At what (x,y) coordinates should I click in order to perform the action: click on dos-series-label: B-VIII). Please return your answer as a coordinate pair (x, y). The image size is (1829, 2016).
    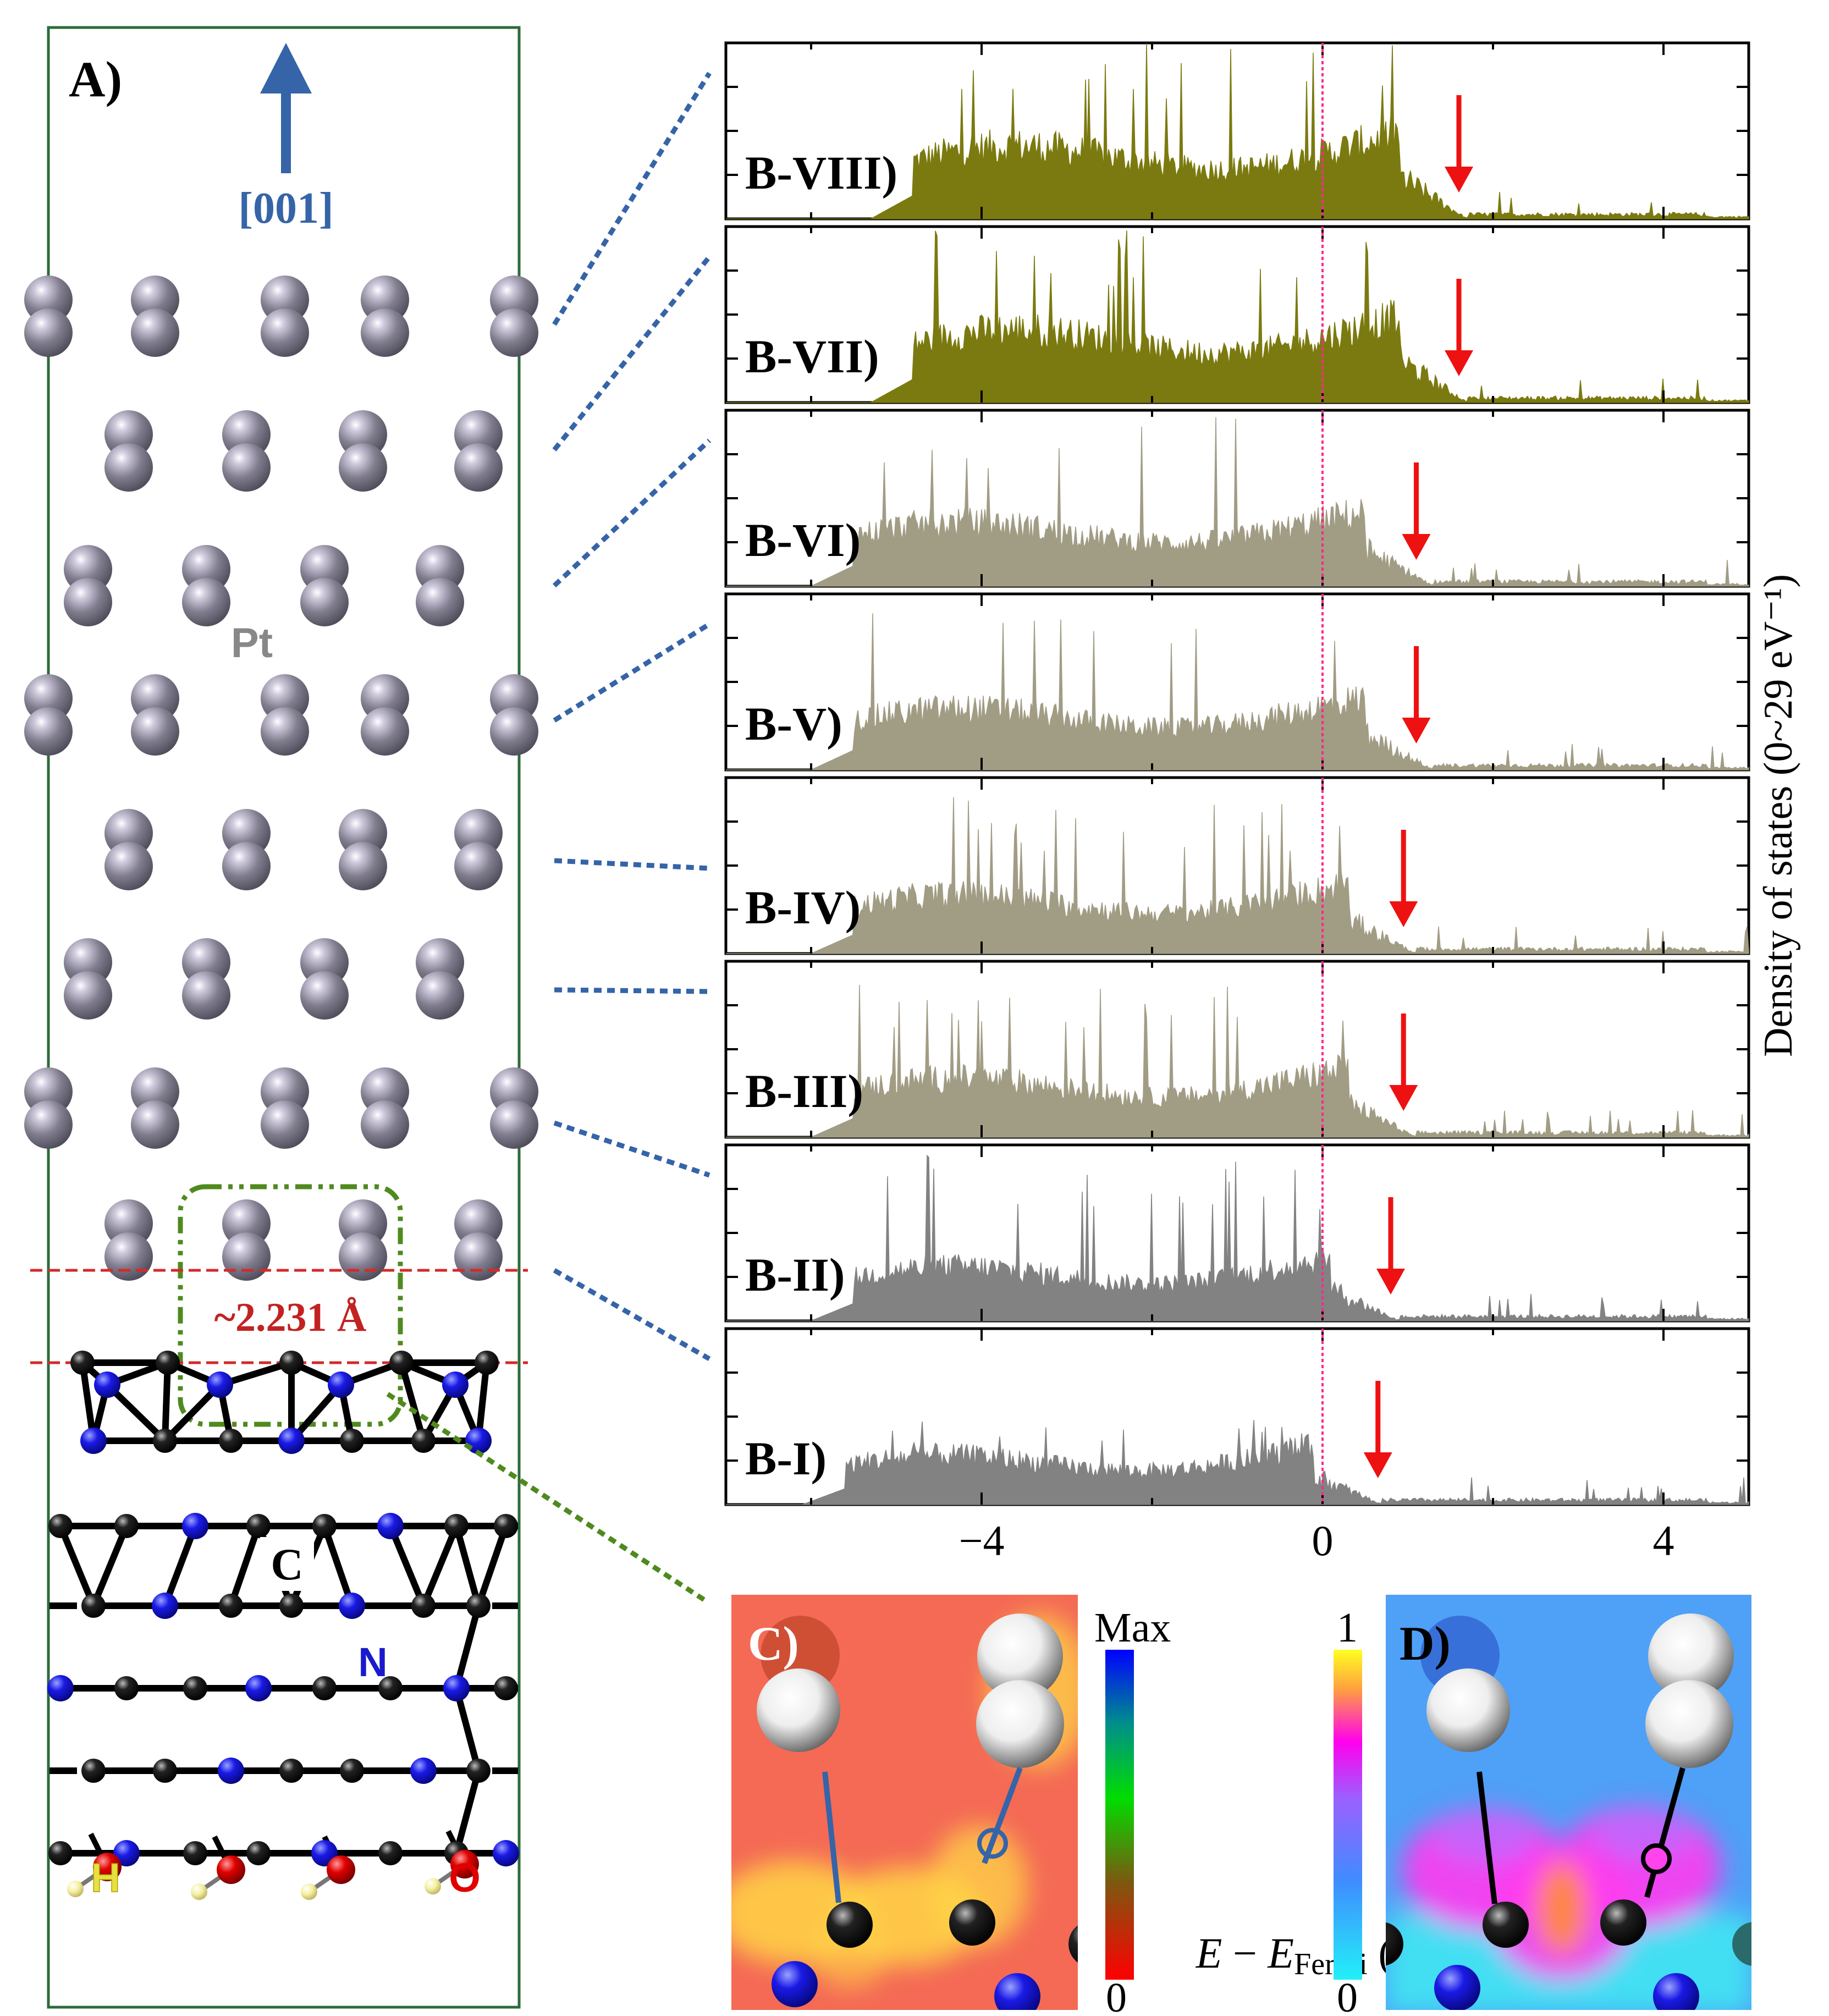
    Looking at the image, I should click on (821, 172).